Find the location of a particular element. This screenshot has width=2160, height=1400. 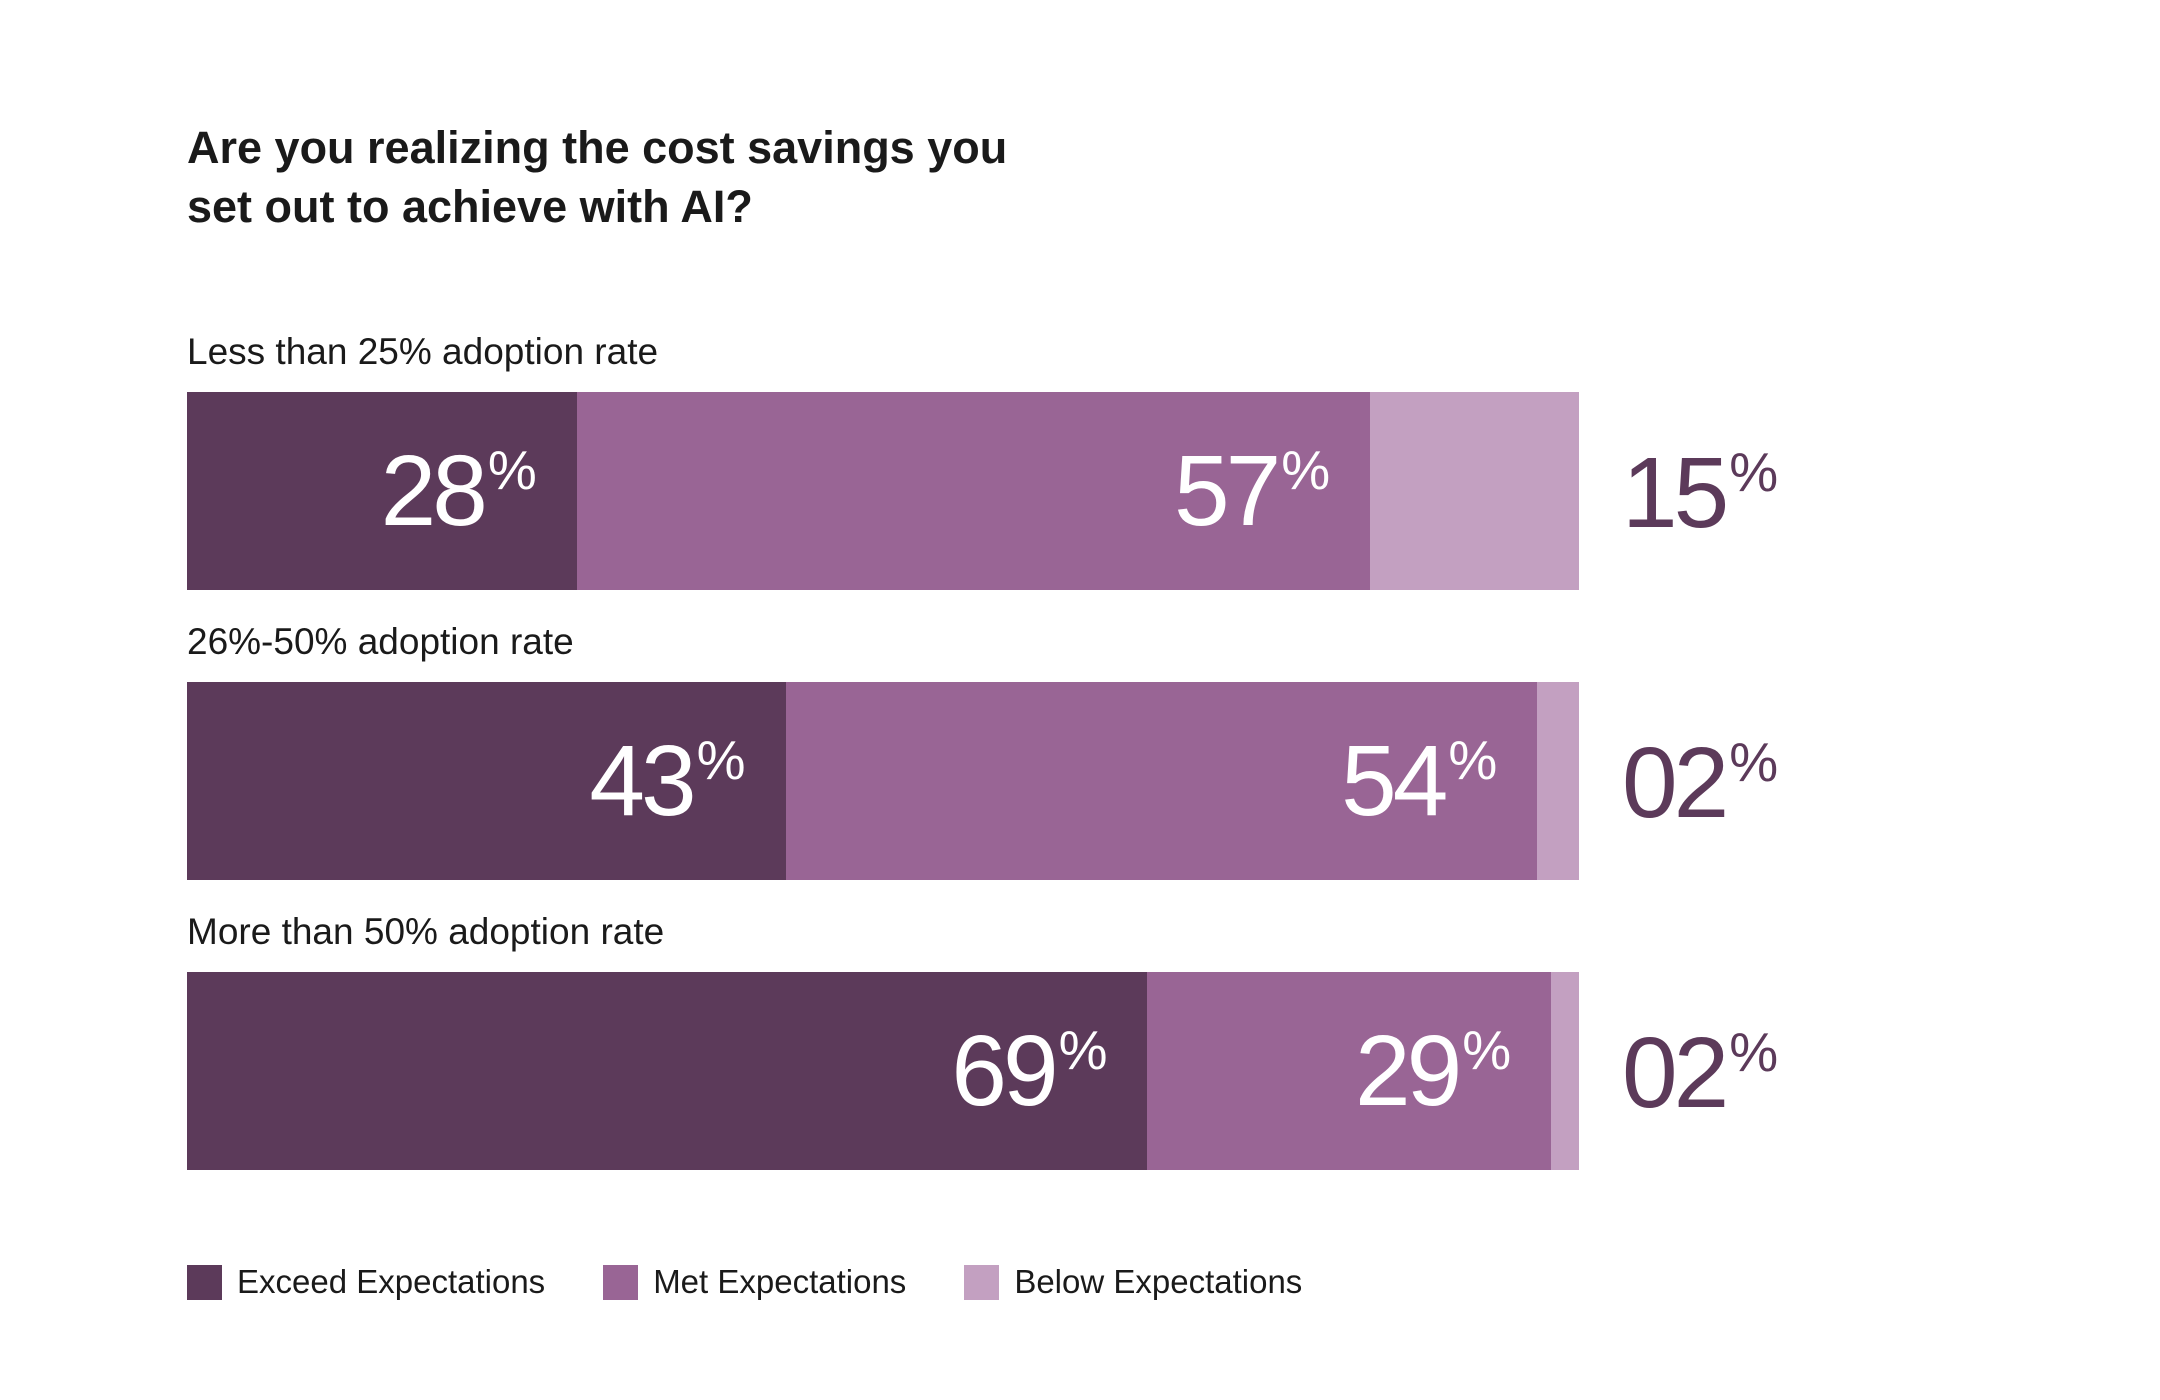

legend-label-exceed-expectations: Exceed Expectations is located at coordinates (391, 1281).